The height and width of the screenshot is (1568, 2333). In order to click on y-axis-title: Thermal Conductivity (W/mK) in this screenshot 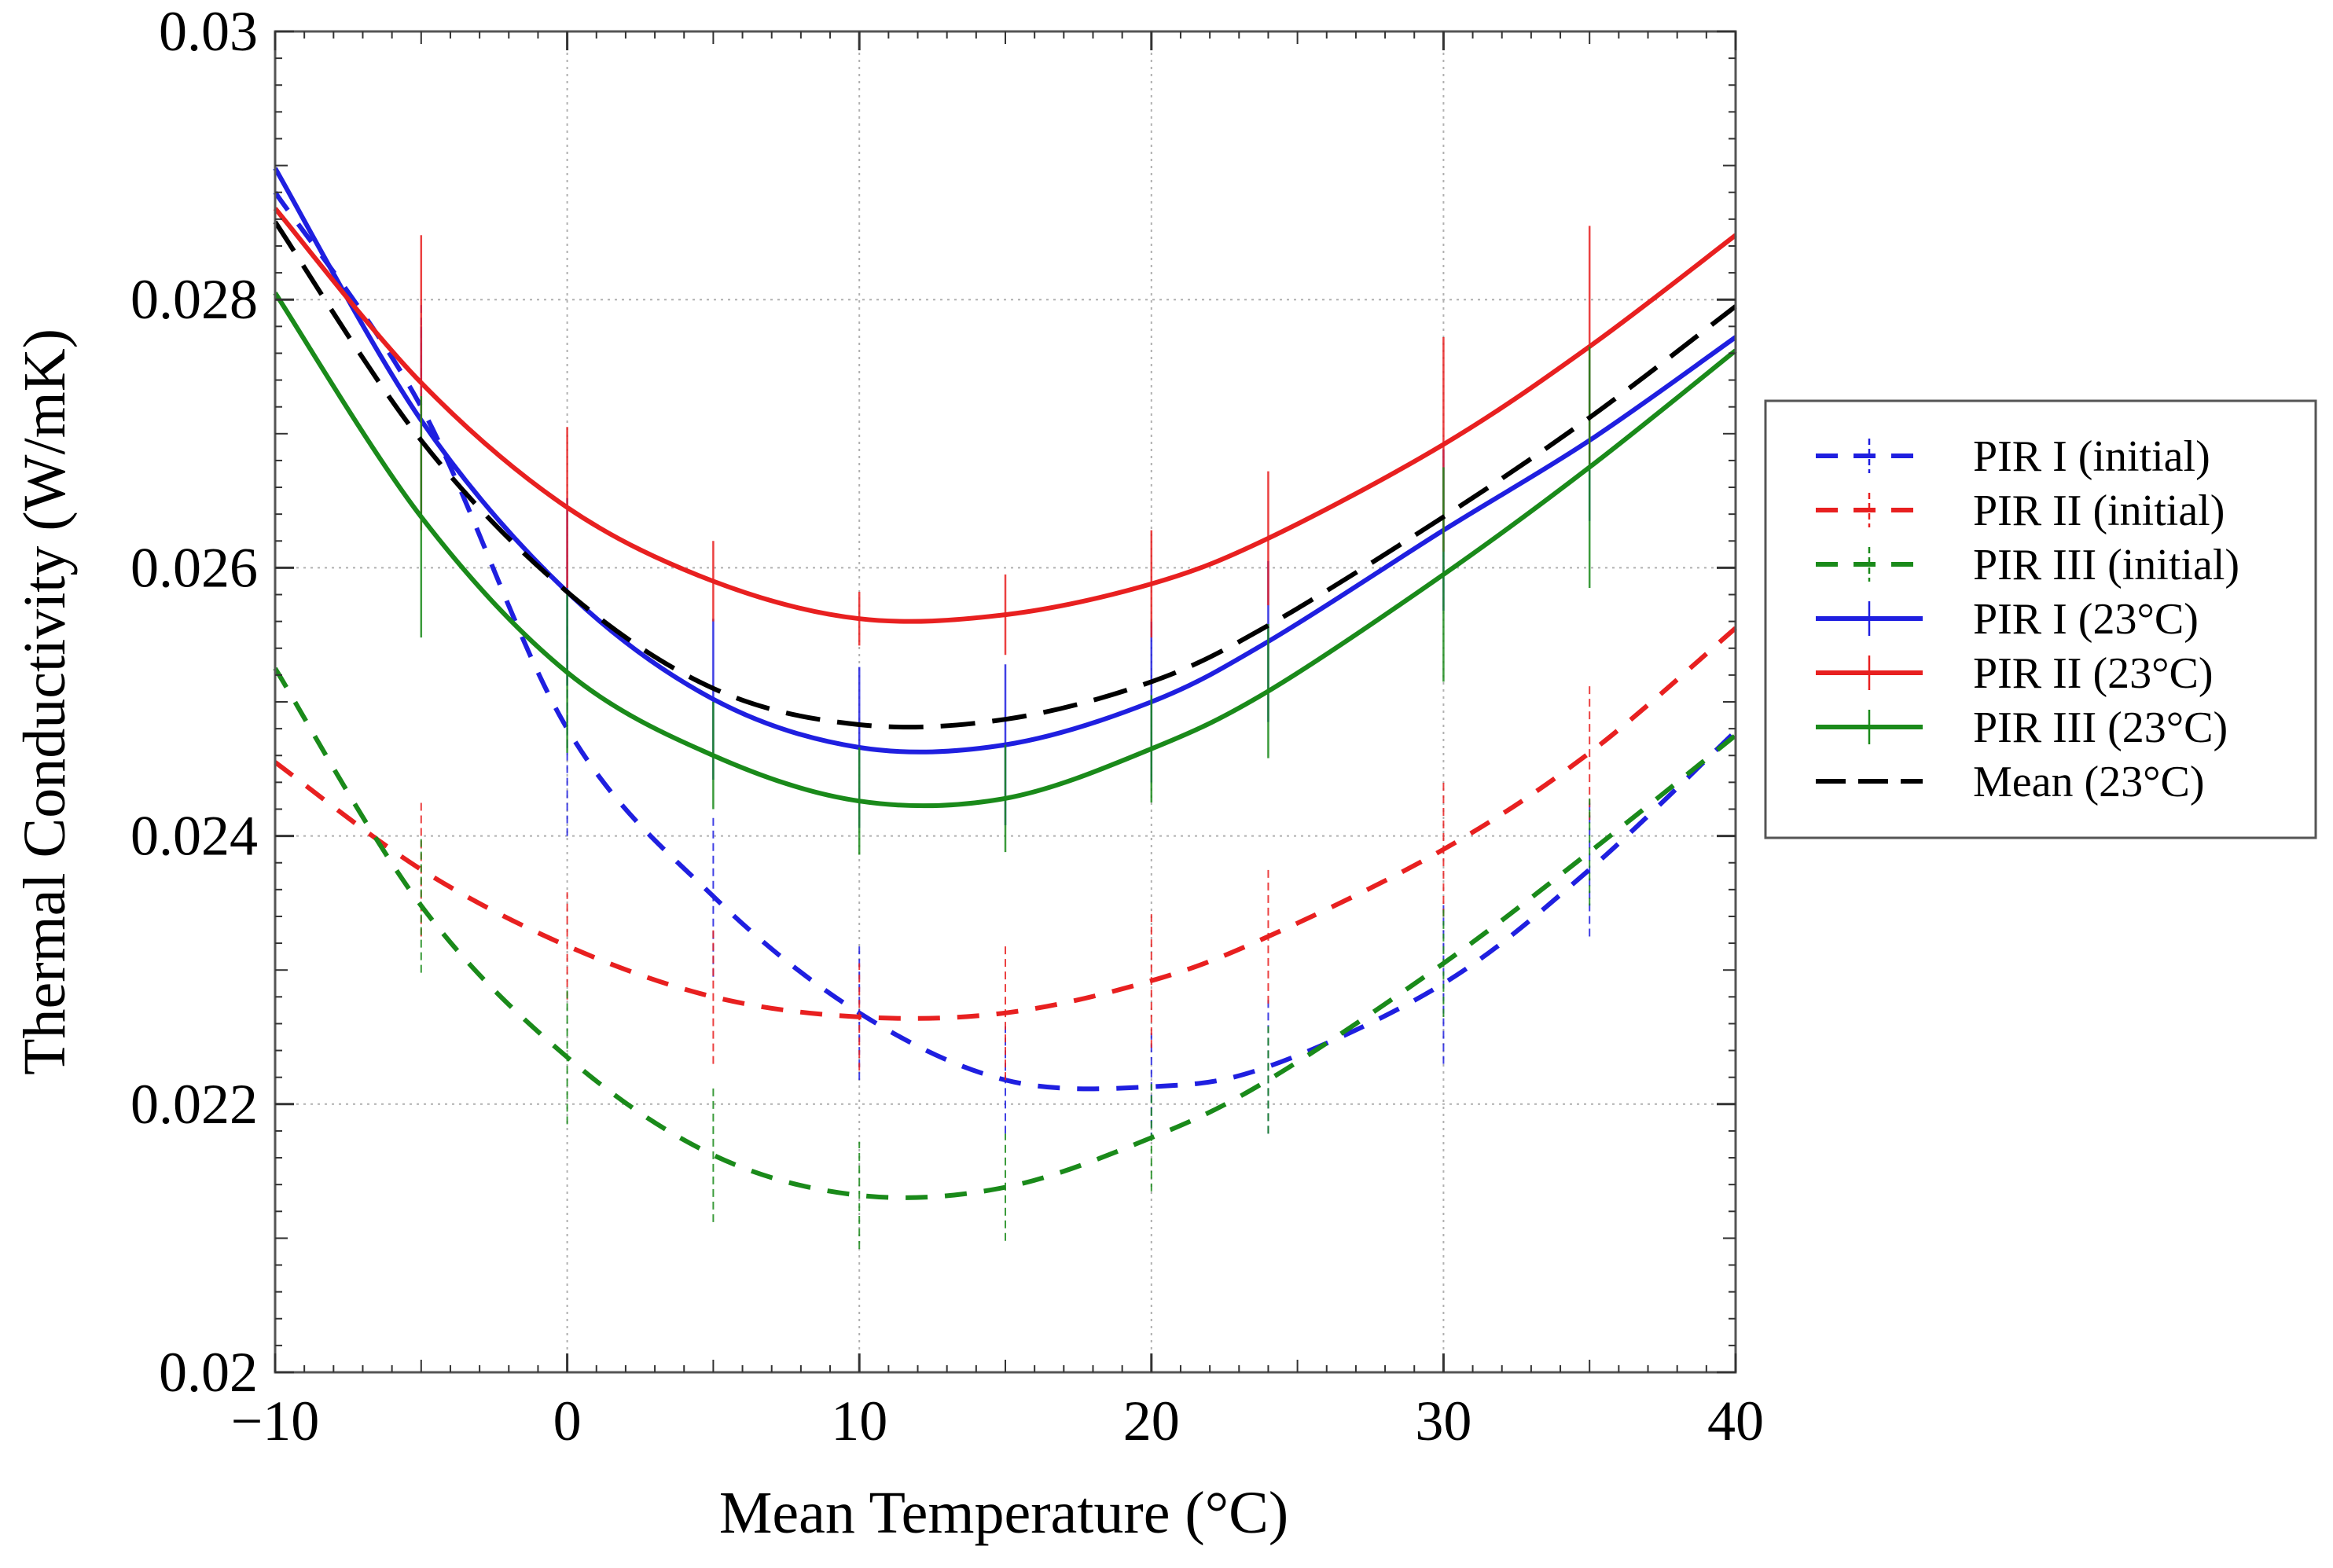, I will do `click(45, 702)`.